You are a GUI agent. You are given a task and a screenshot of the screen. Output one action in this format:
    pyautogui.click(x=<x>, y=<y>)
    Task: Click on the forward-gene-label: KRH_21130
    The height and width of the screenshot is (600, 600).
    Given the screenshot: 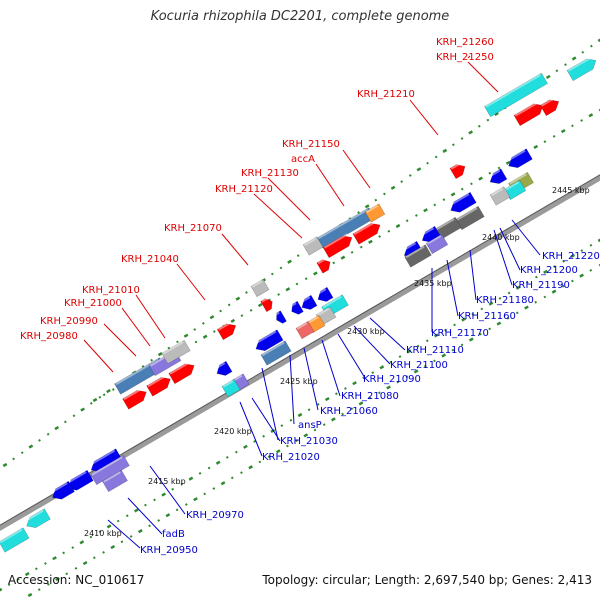 What is the action you would take?
    pyautogui.click(x=270, y=173)
    